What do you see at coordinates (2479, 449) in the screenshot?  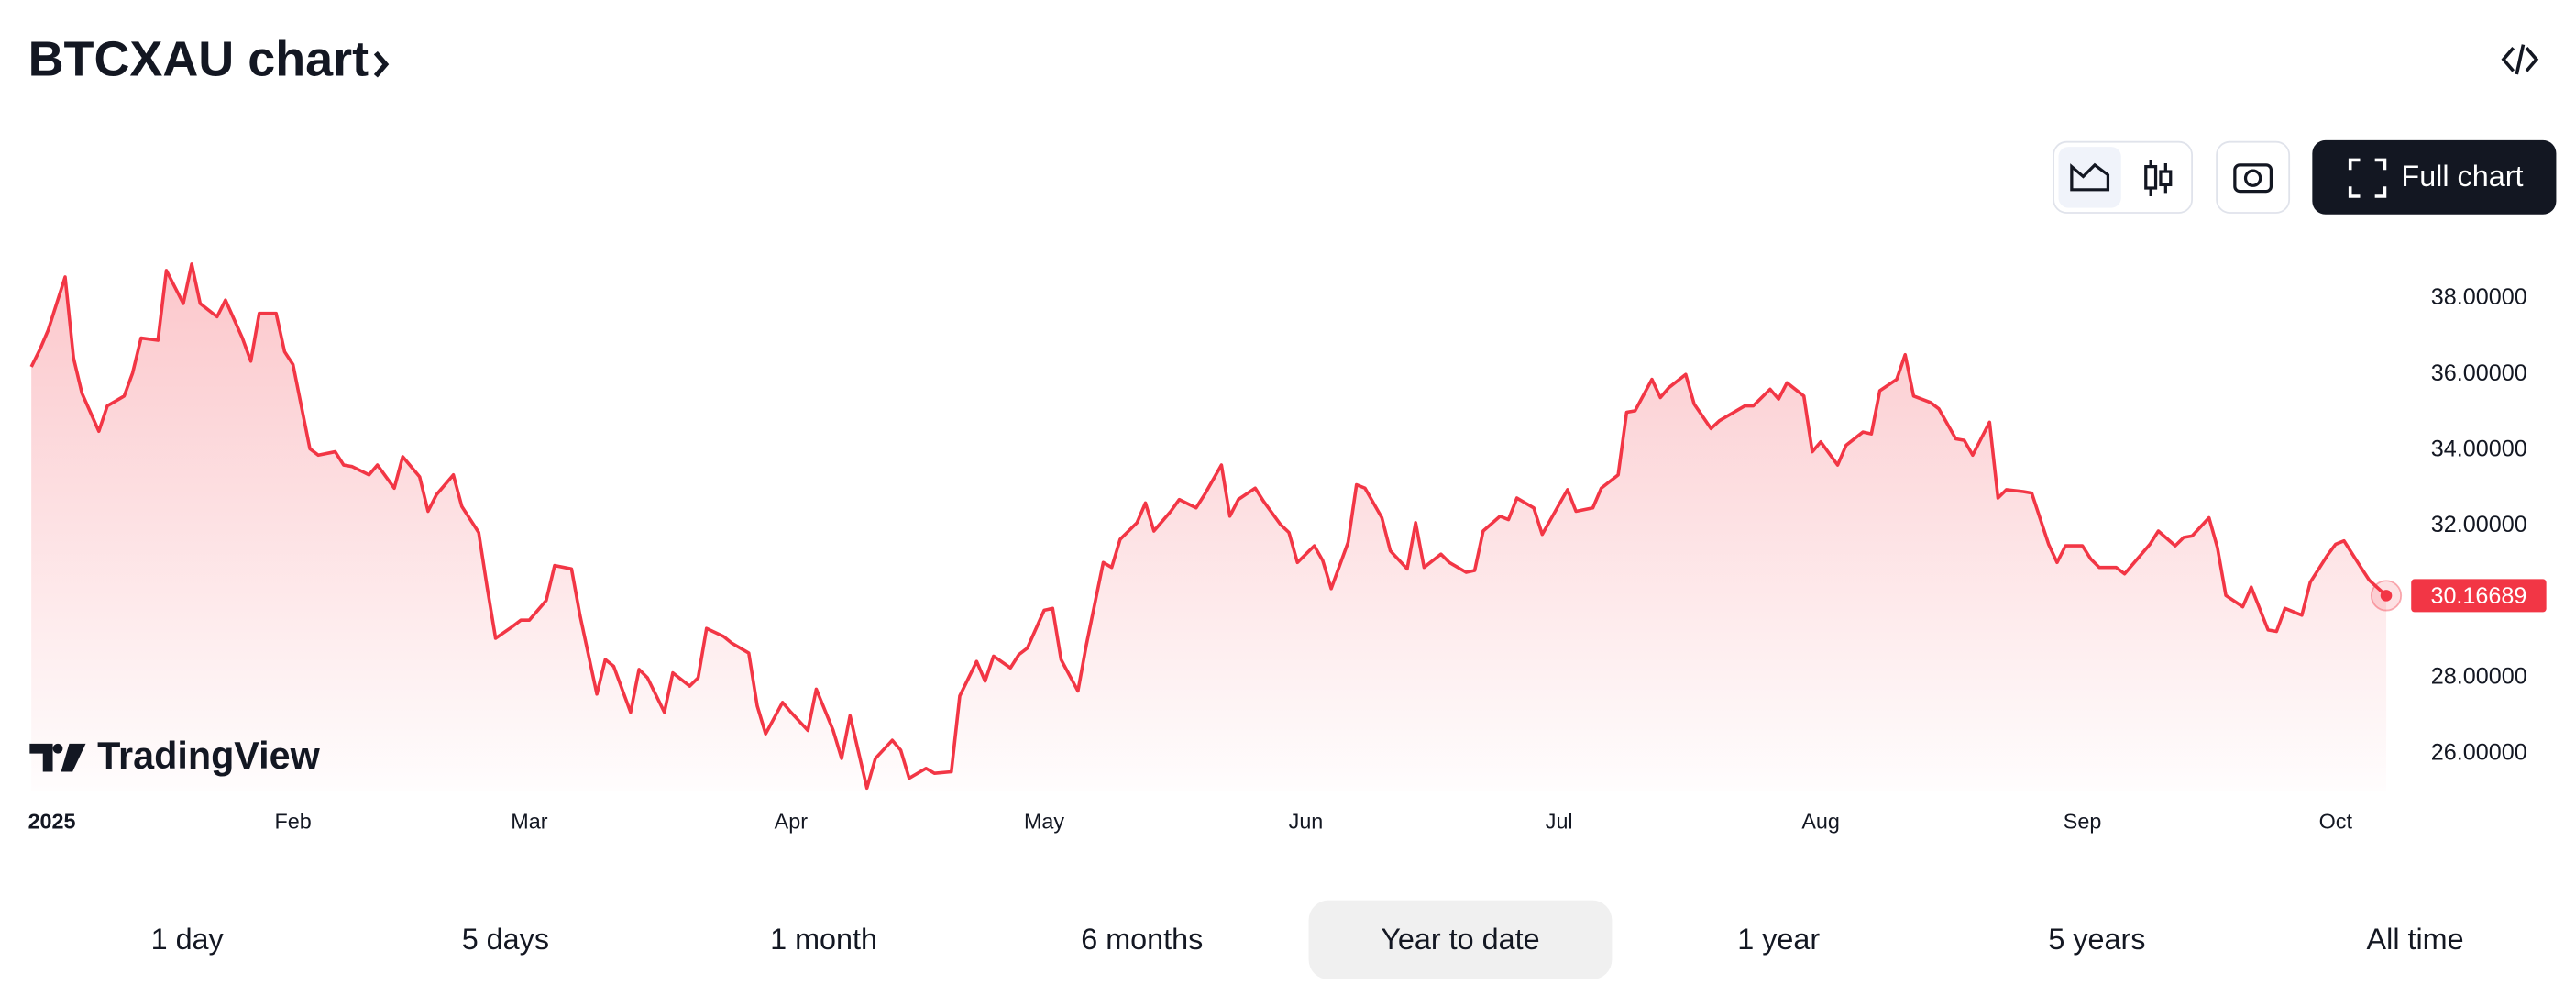 I see `y-tick-label: 34.00000` at bounding box center [2479, 449].